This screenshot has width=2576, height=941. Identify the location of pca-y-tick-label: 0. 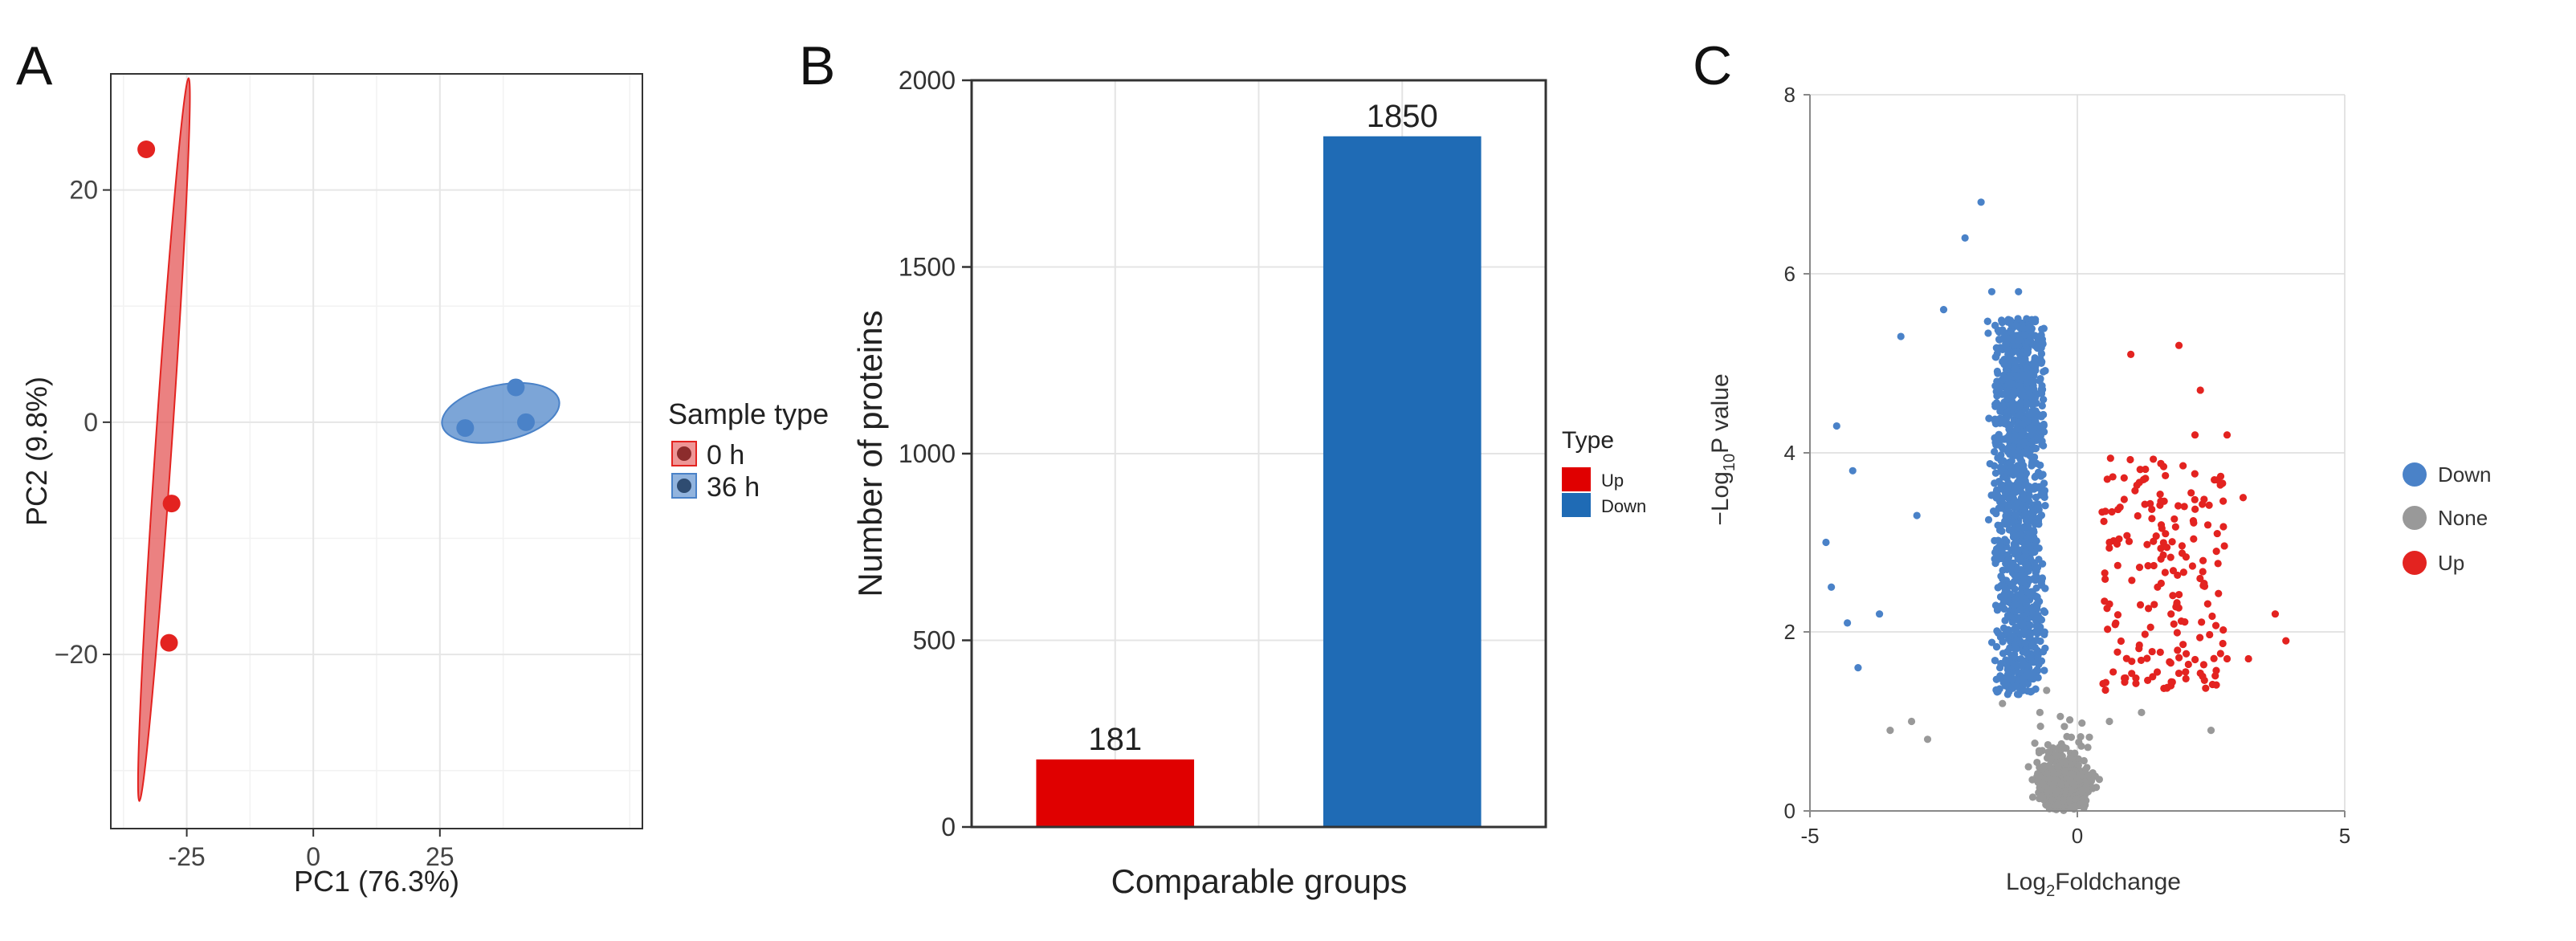
(91, 422).